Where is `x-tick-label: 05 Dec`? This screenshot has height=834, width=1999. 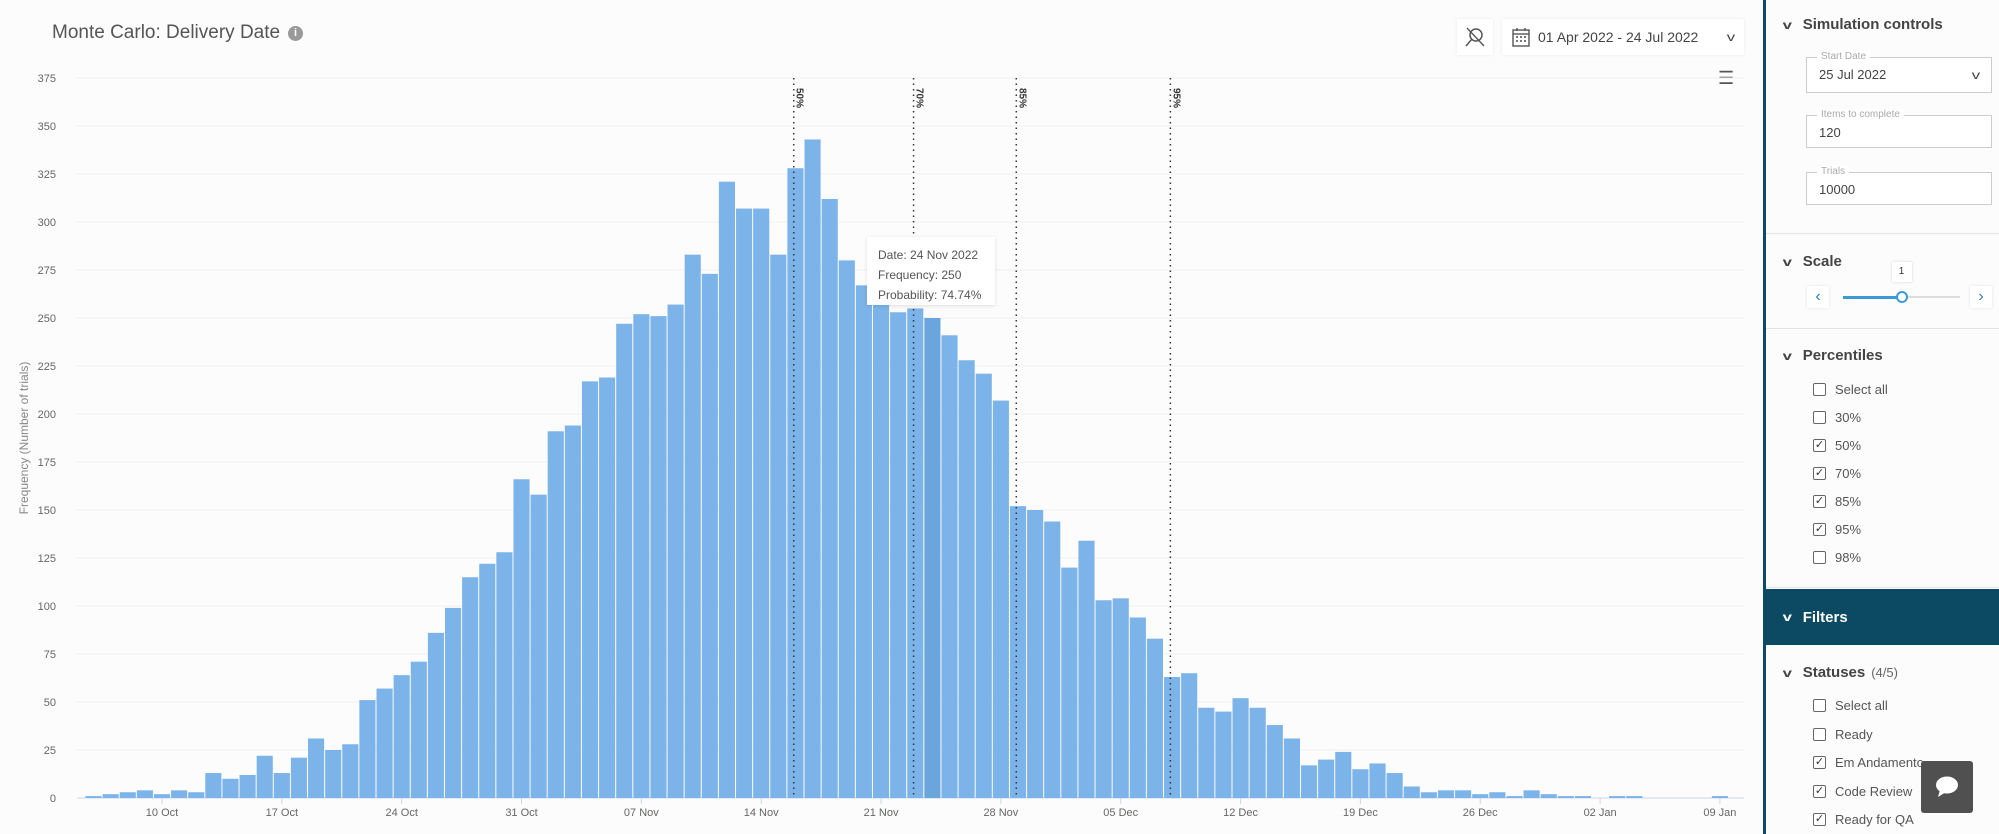 x-tick-label: 05 Dec is located at coordinates (1120, 813).